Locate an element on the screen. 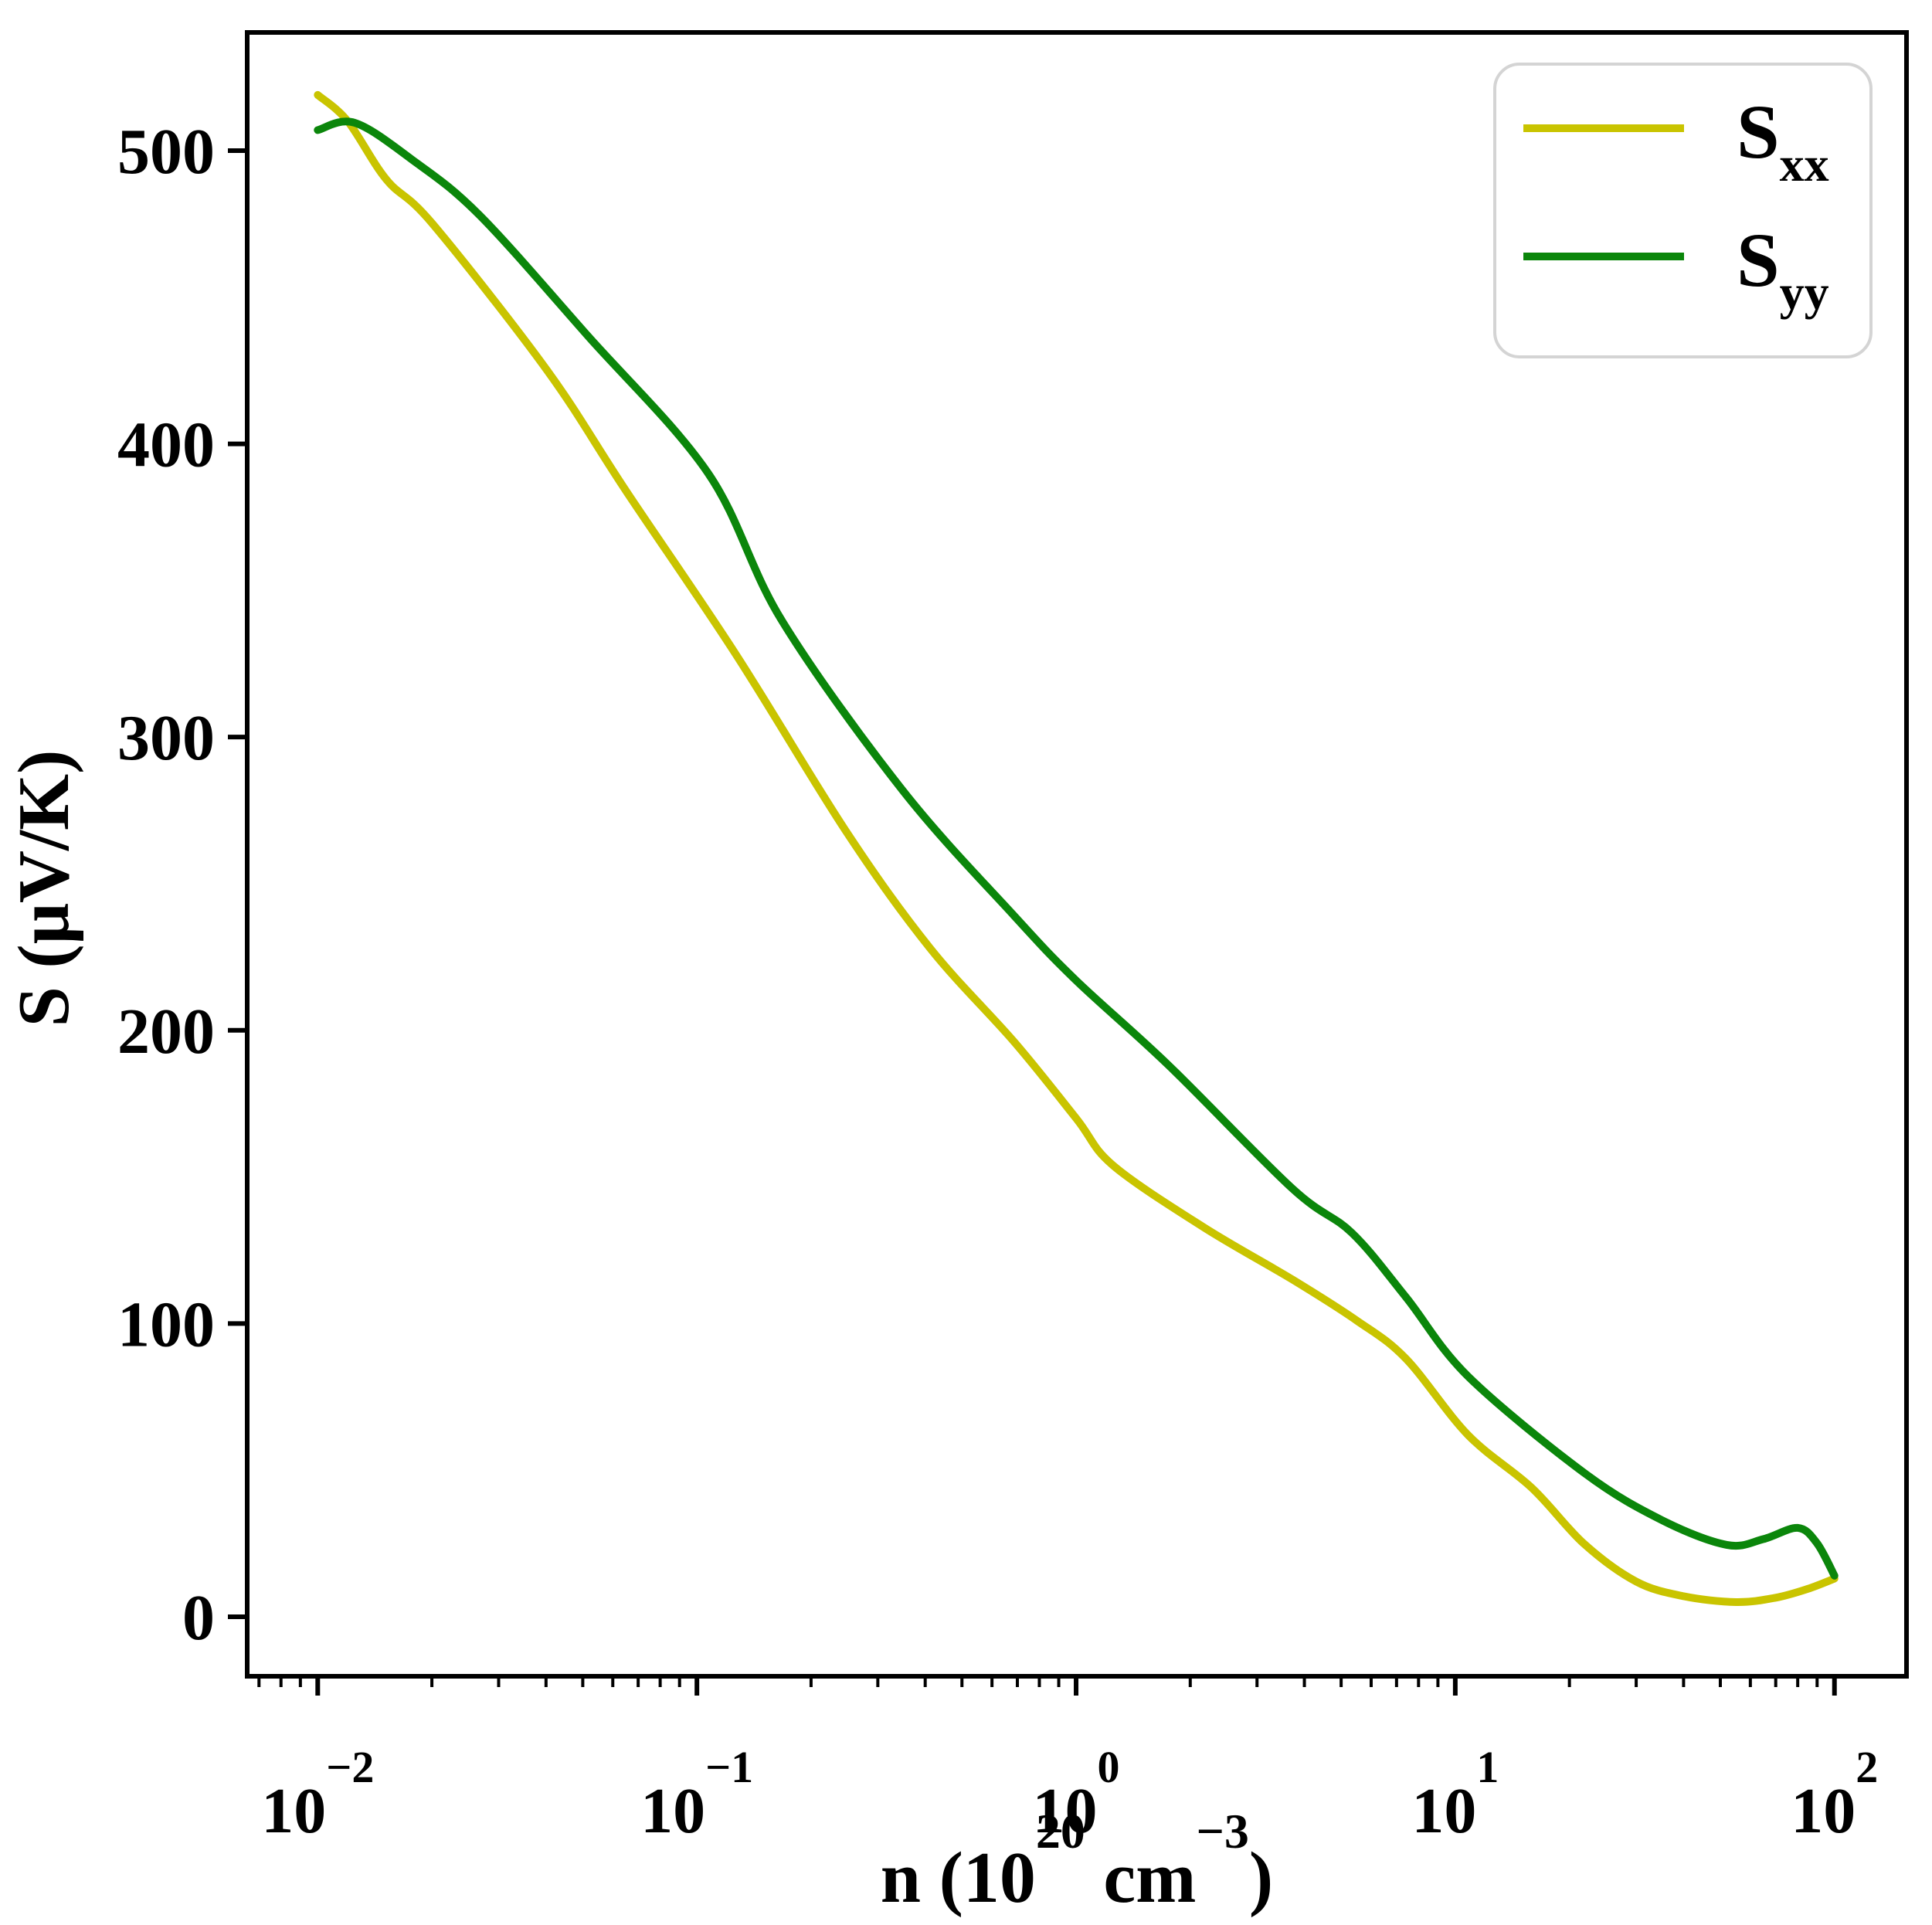 The width and height of the screenshot is (1932, 1925). legend: Sxx Syy is located at coordinates (1683, 210).